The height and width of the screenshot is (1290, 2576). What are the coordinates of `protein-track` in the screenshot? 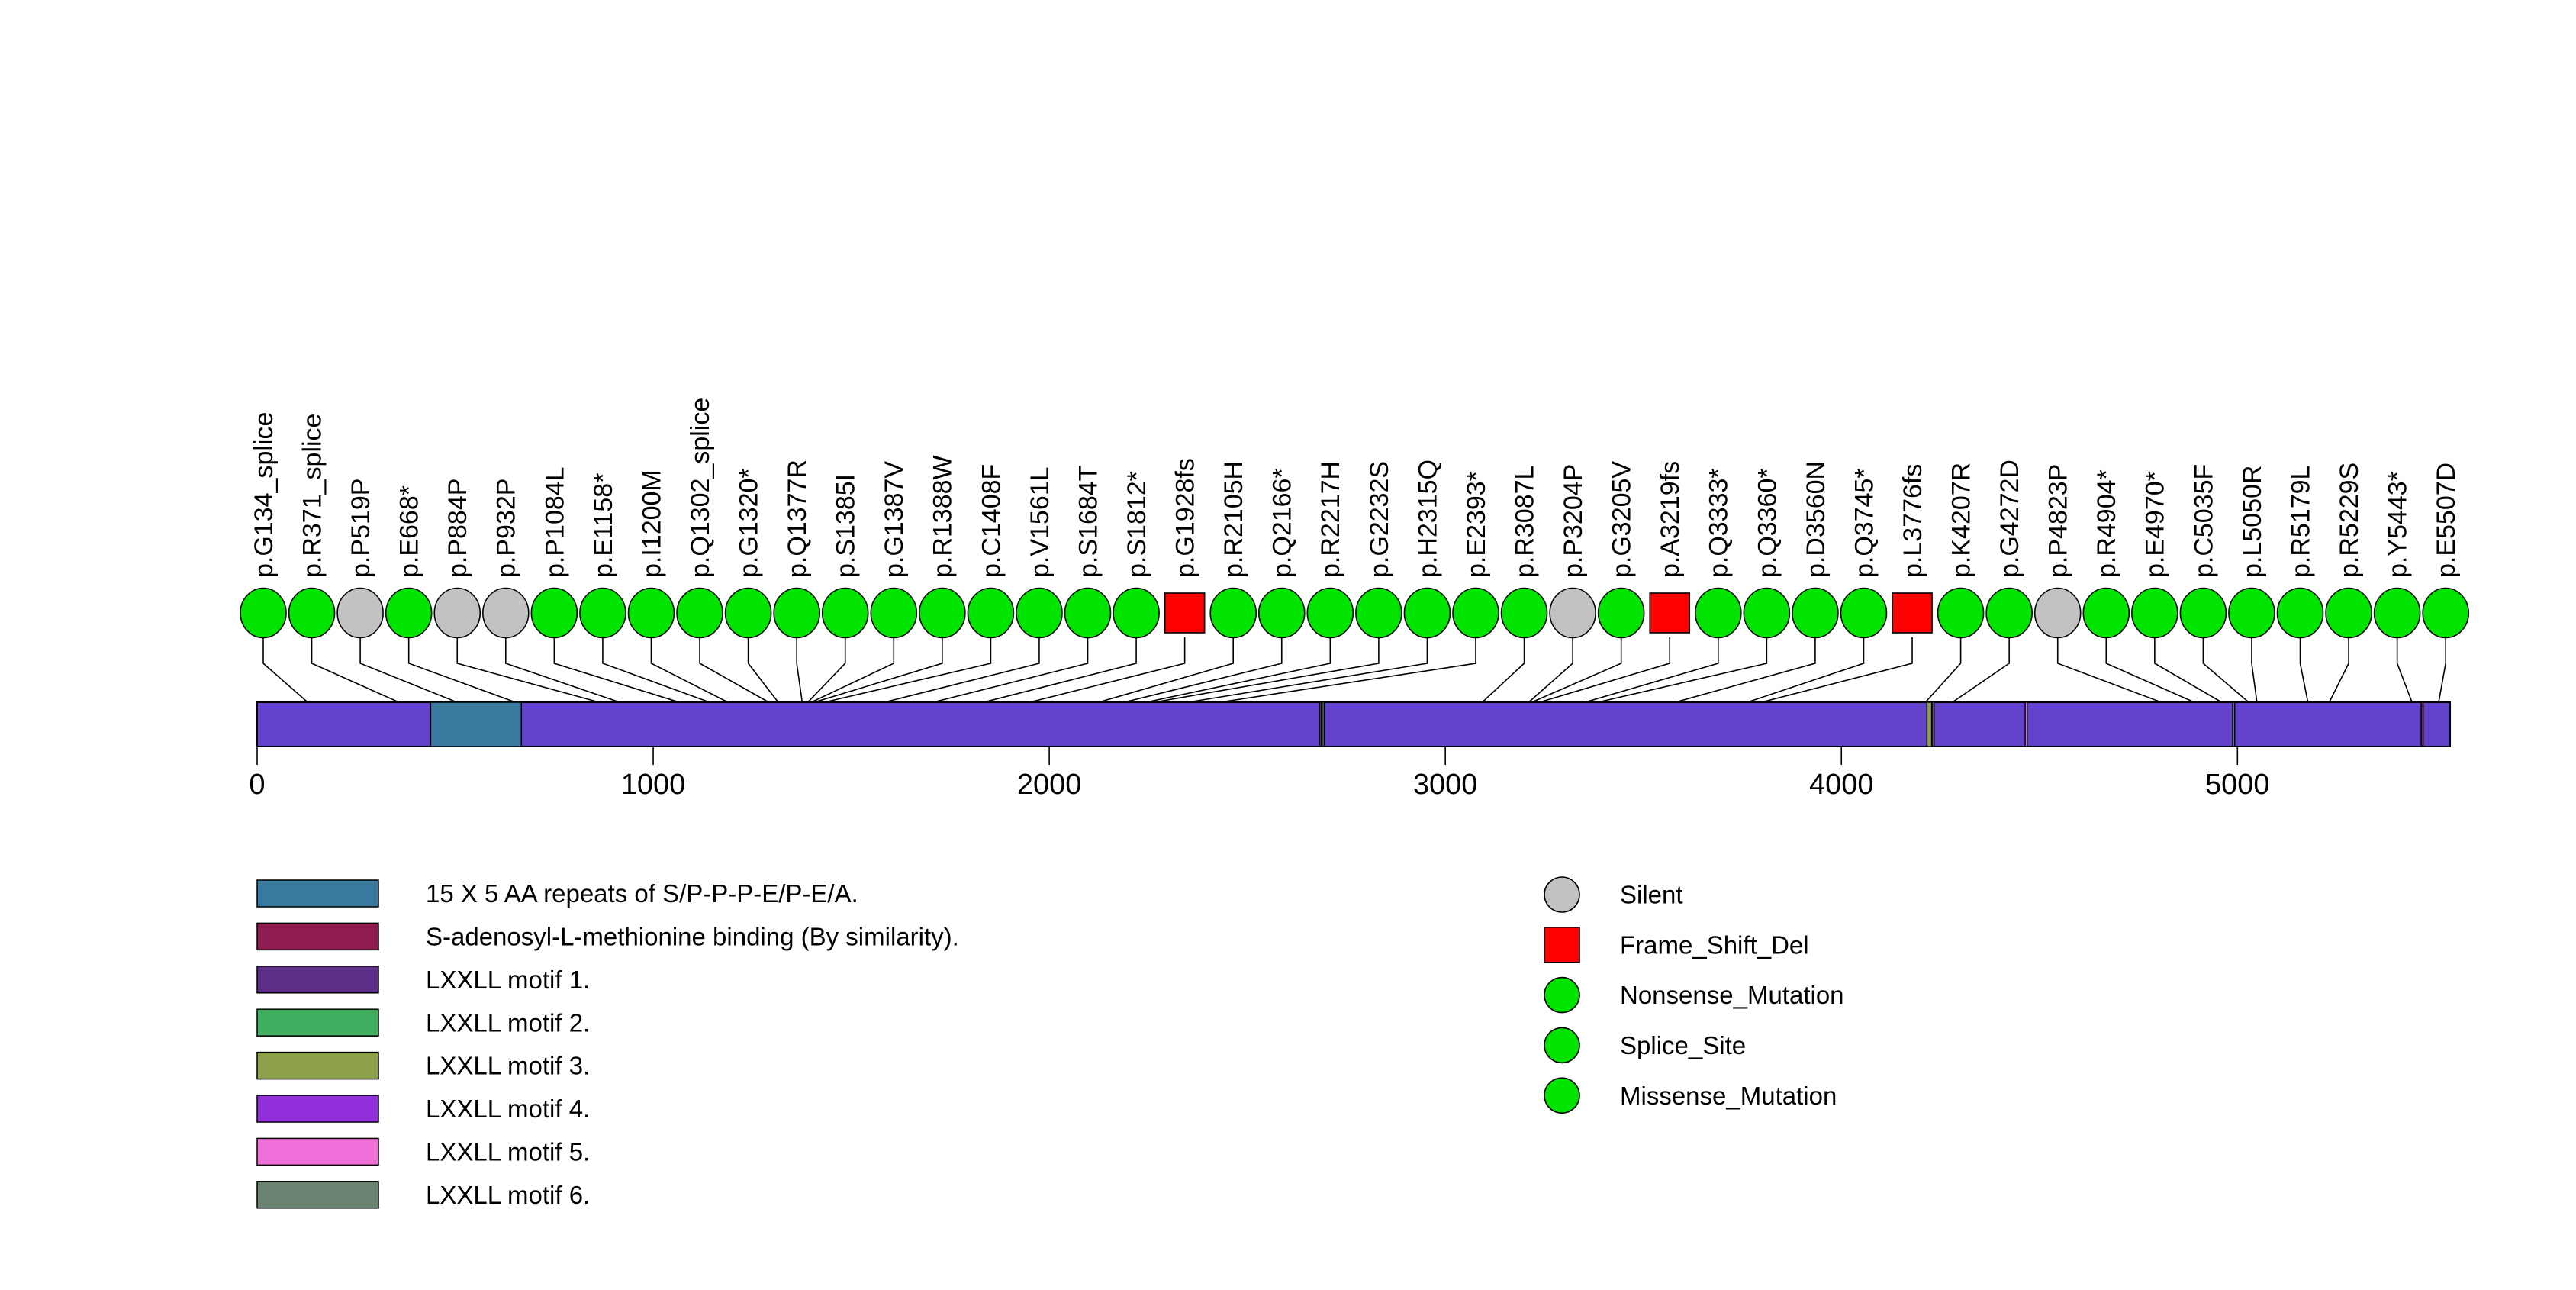 It's located at (1354, 724).